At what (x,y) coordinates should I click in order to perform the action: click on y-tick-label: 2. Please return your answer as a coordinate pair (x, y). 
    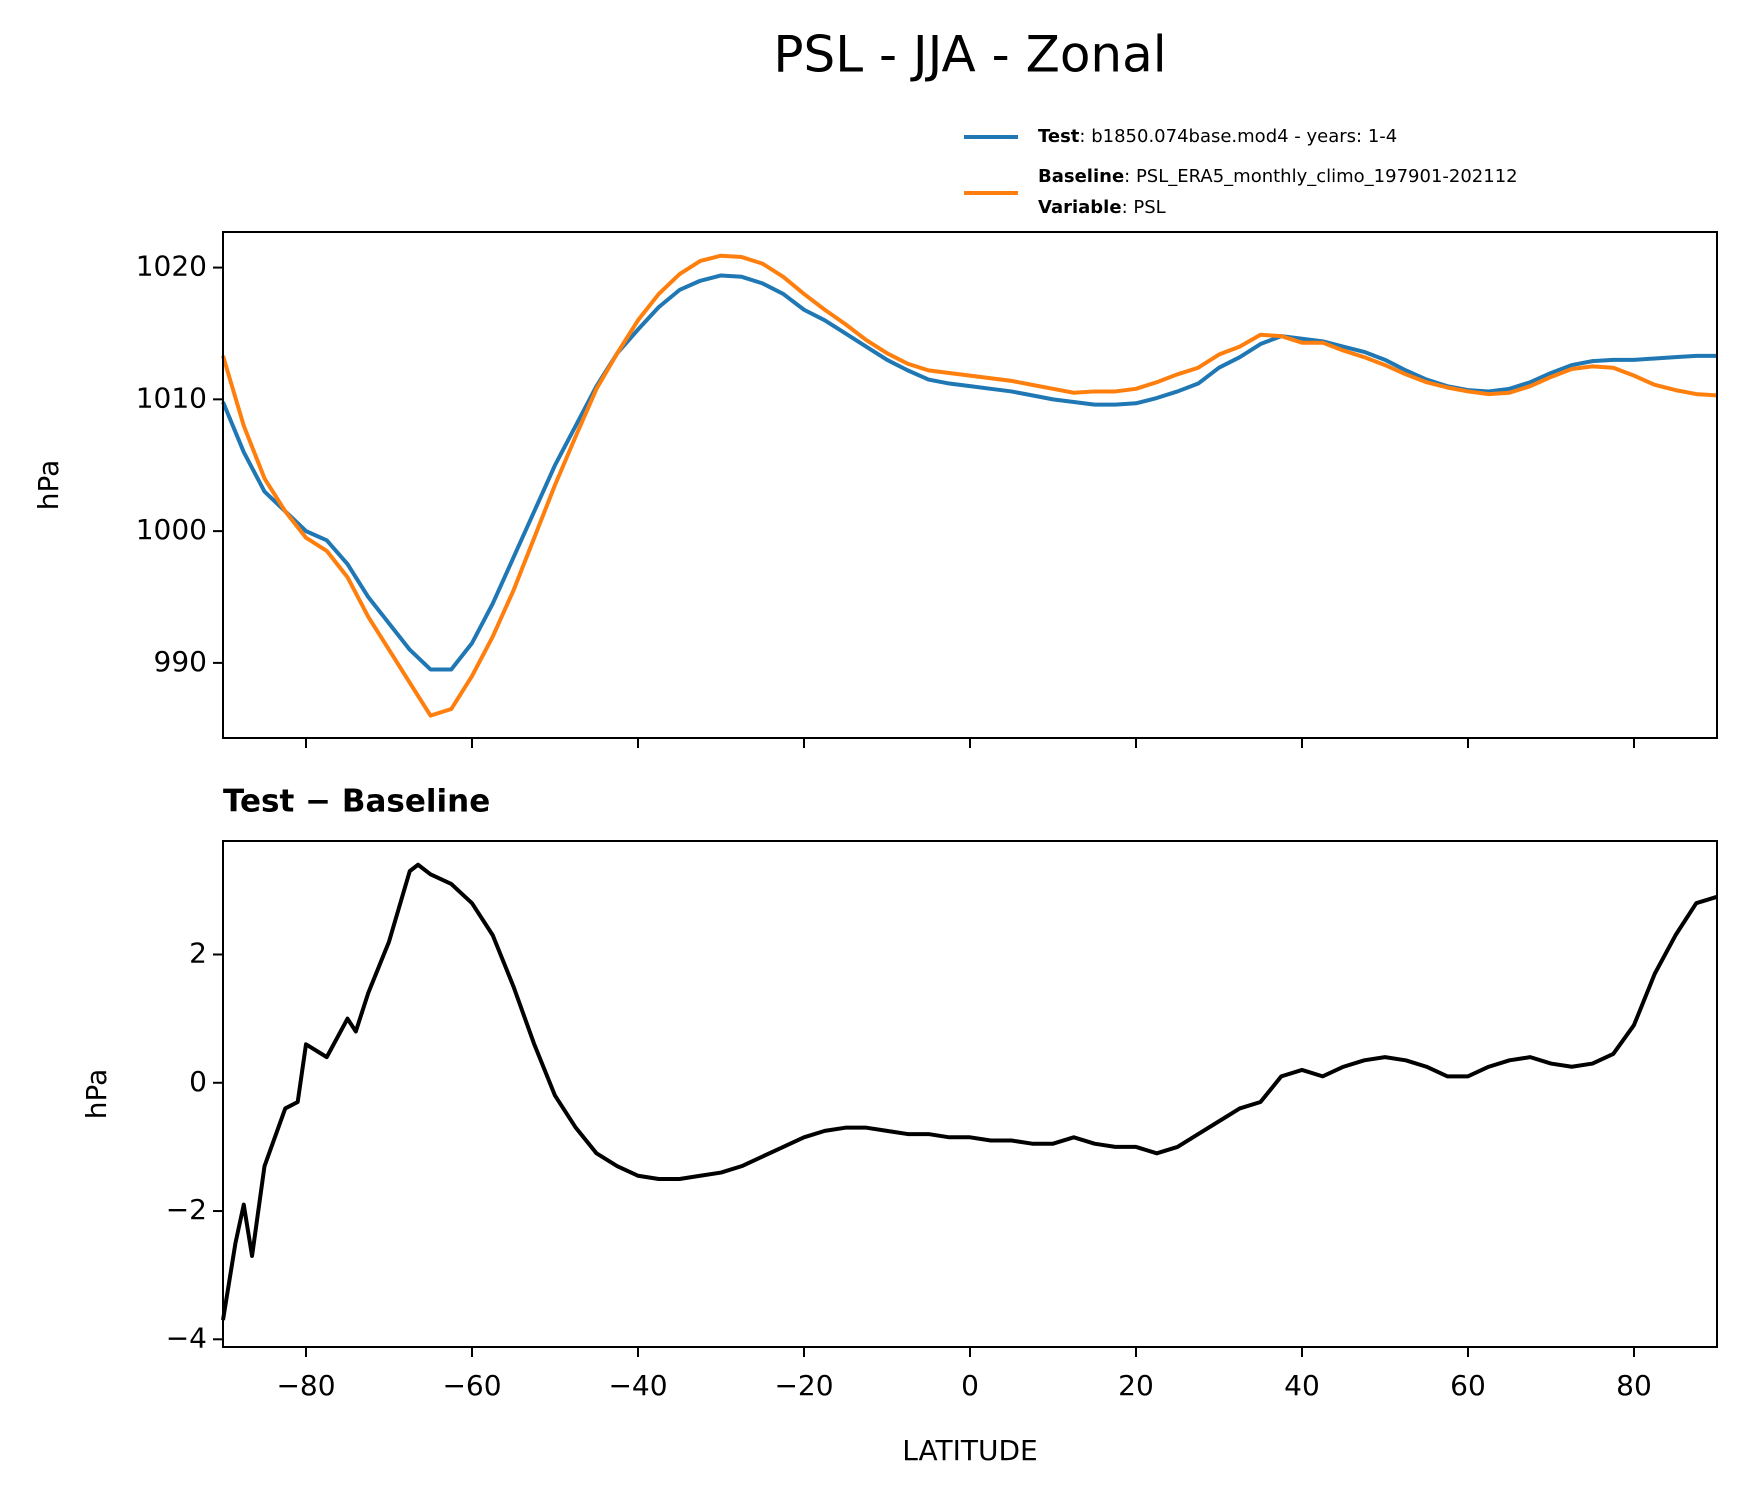
    Looking at the image, I should click on (198, 953).